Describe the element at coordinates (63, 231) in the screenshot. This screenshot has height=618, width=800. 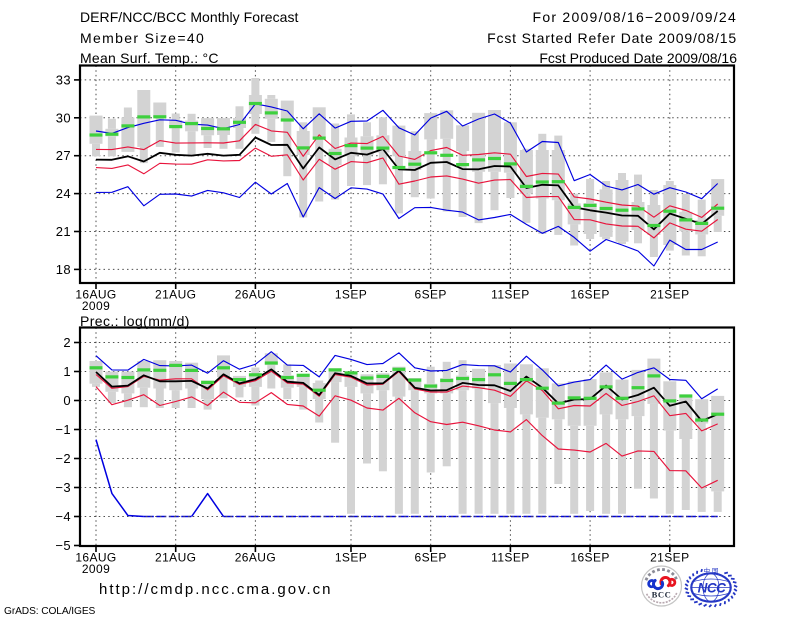
I see `svg-text: 21` at that location.